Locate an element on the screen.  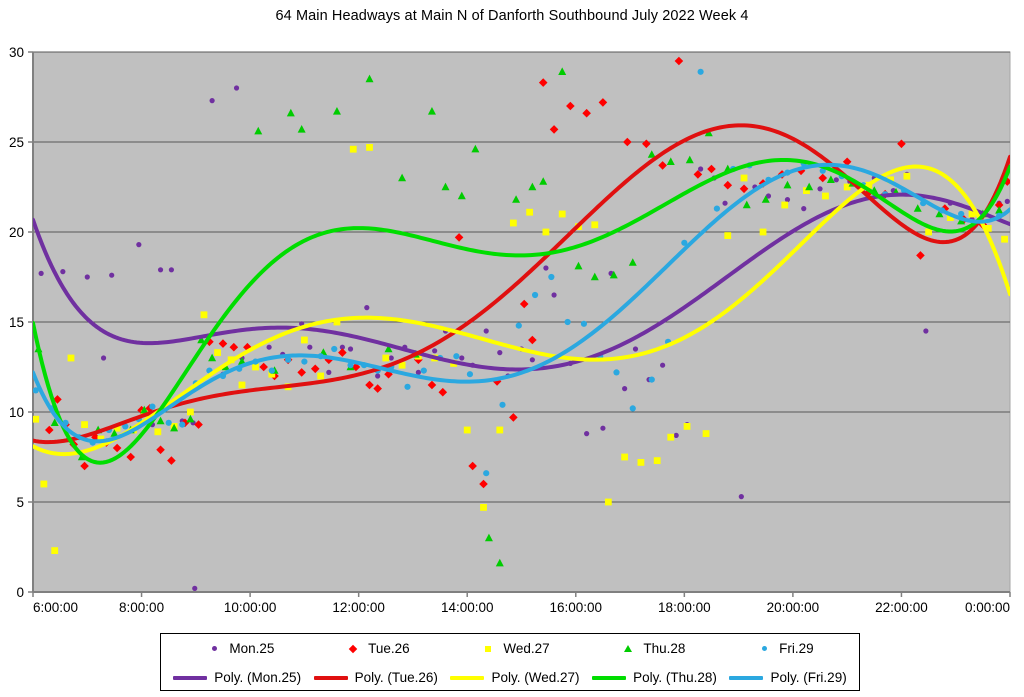
y-tick-label-5: 5 is located at coordinates (20, 502).